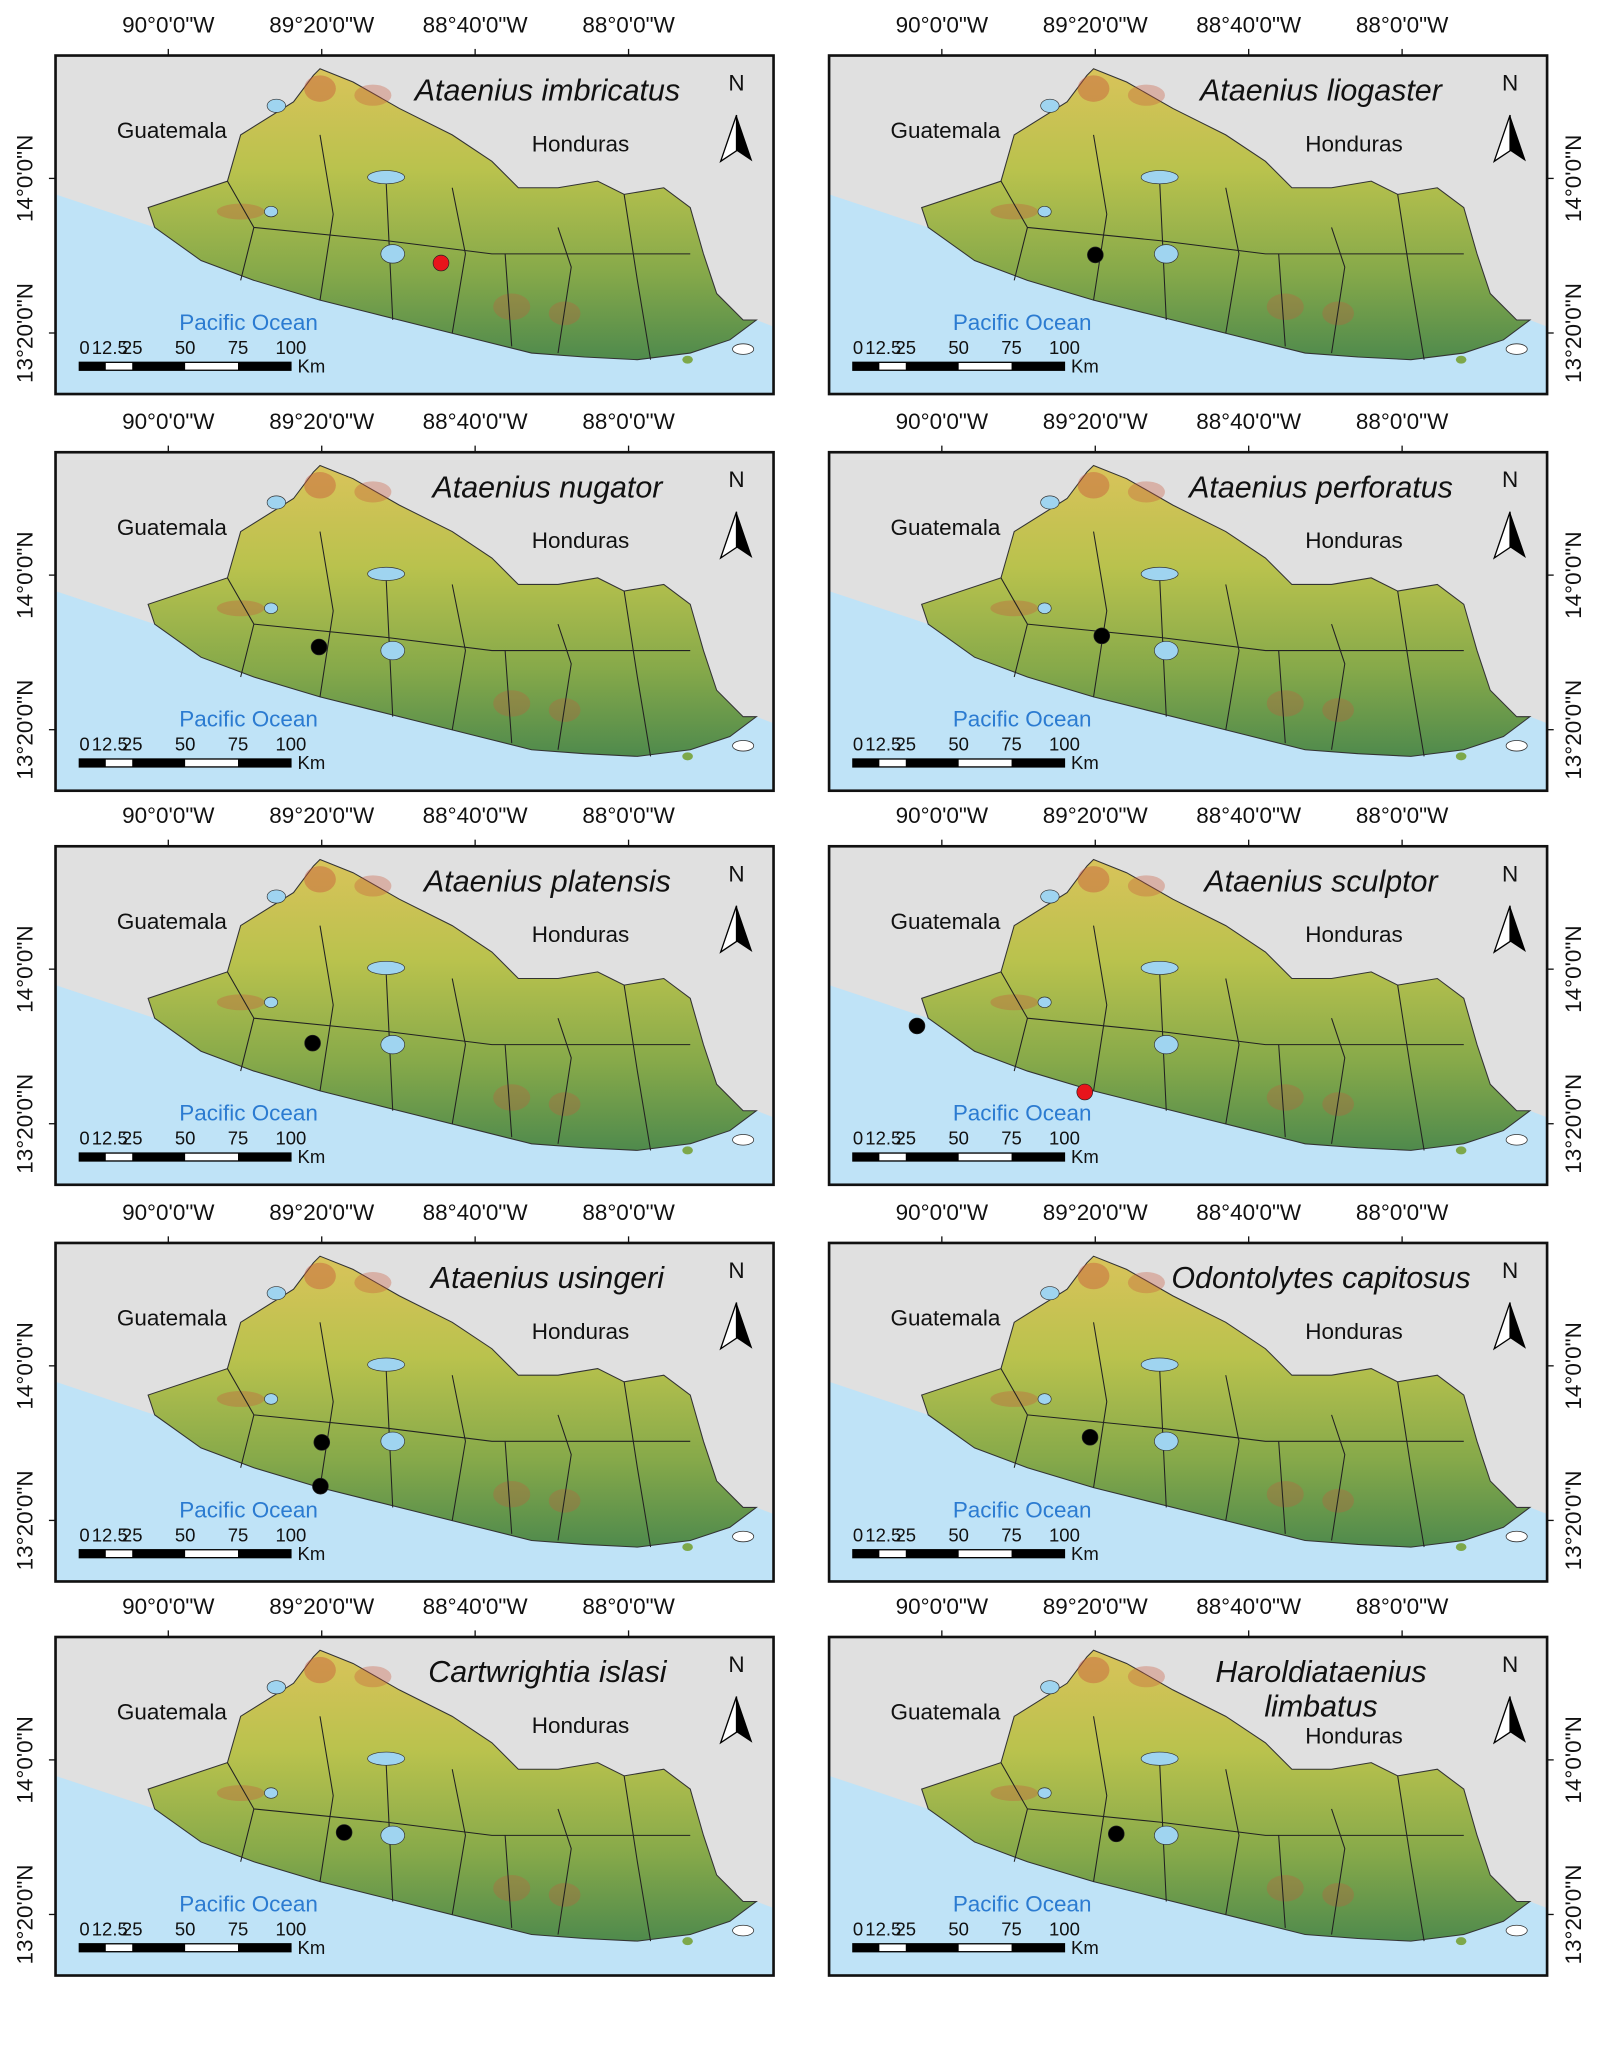 The width and height of the screenshot is (1600, 2070). Describe the element at coordinates (1320, 1672) in the screenshot. I see `species-title: Haroldiataenius` at that location.